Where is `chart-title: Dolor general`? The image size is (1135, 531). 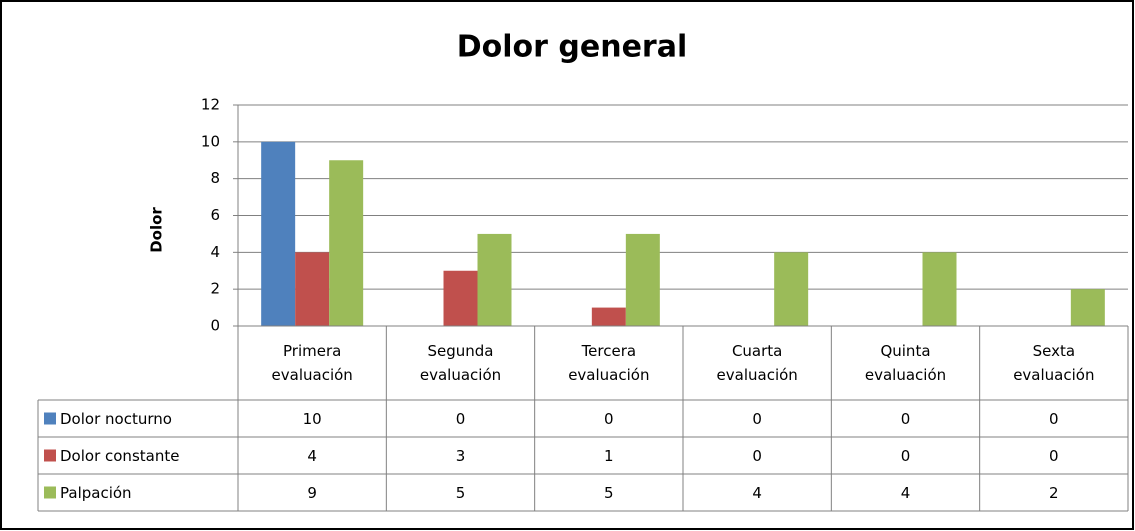
chart-title: Dolor general is located at coordinates (572, 47).